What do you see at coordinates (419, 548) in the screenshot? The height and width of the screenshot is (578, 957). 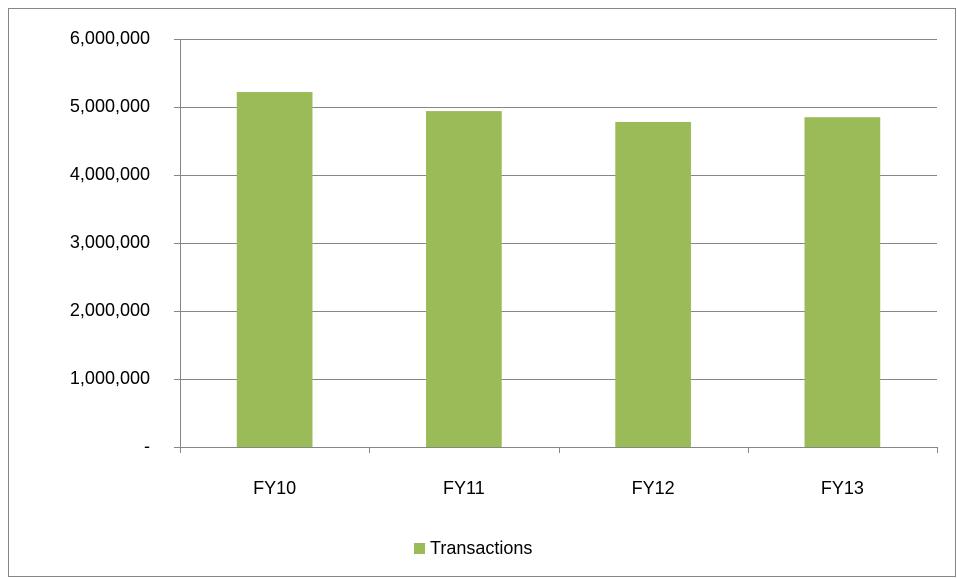 I see `legend-swatch` at bounding box center [419, 548].